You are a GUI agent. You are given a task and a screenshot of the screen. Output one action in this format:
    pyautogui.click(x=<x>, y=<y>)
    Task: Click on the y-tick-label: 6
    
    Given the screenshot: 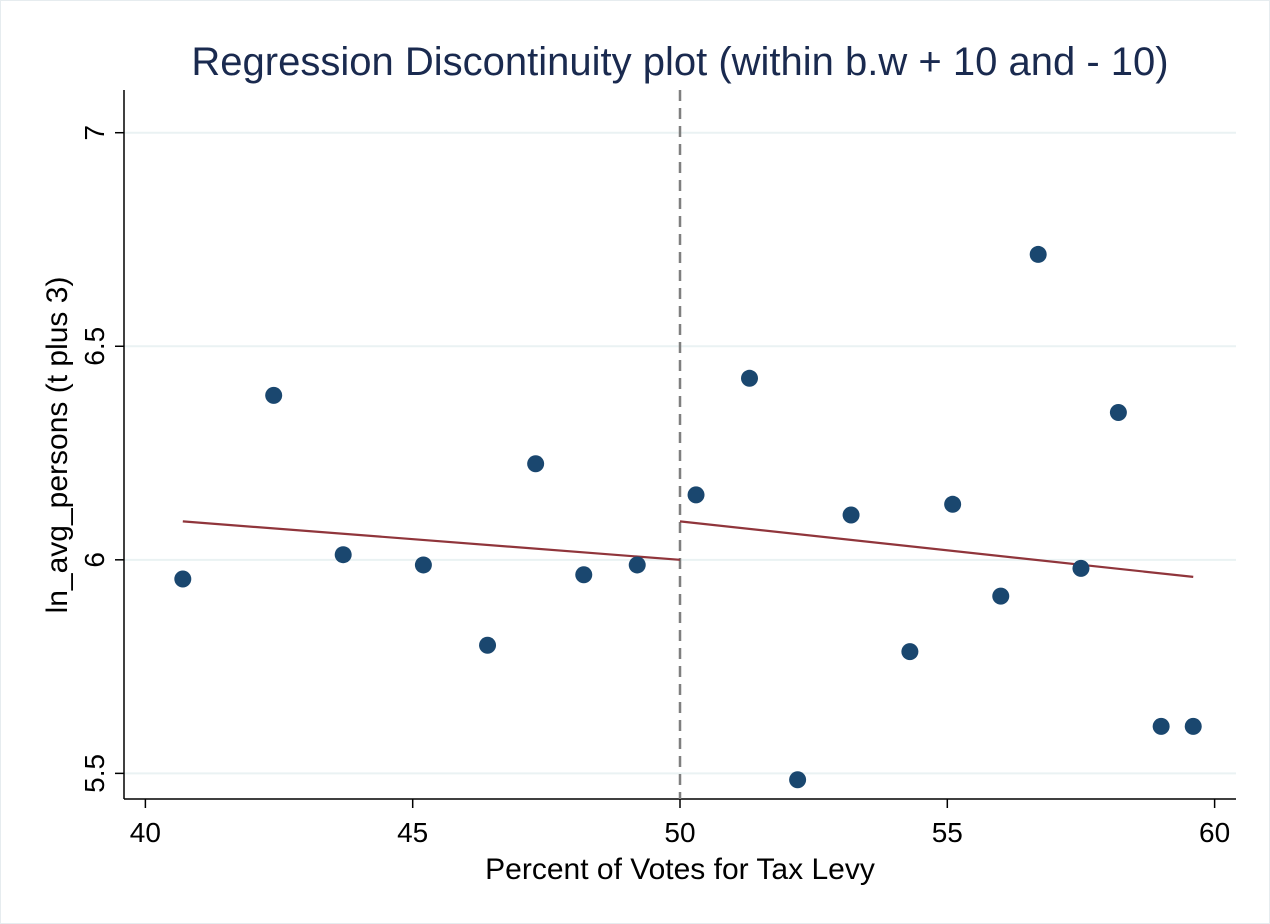 What is the action you would take?
    pyautogui.click(x=94, y=560)
    